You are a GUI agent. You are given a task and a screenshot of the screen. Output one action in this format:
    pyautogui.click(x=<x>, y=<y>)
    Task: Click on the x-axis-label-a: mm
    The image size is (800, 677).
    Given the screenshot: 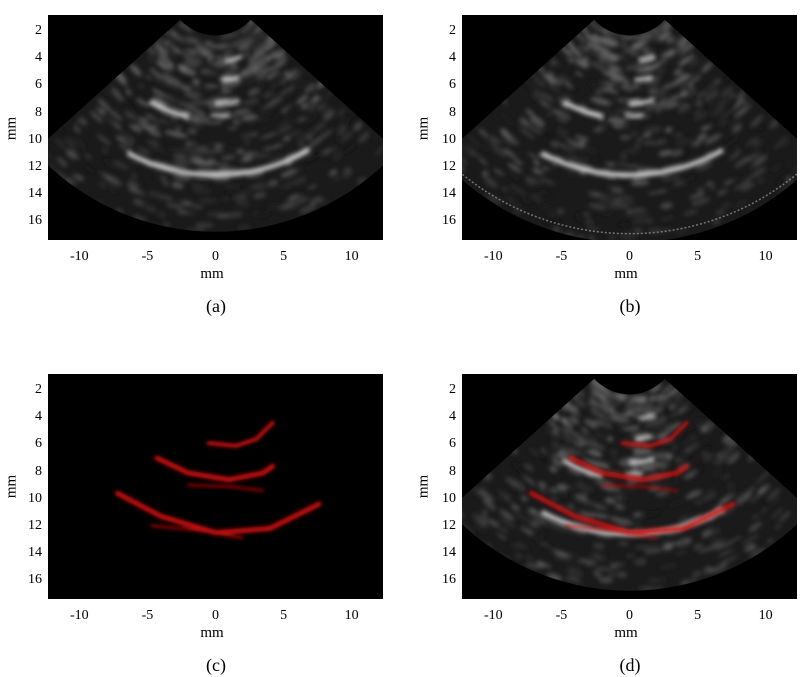 What is the action you would take?
    pyautogui.click(x=212, y=274)
    